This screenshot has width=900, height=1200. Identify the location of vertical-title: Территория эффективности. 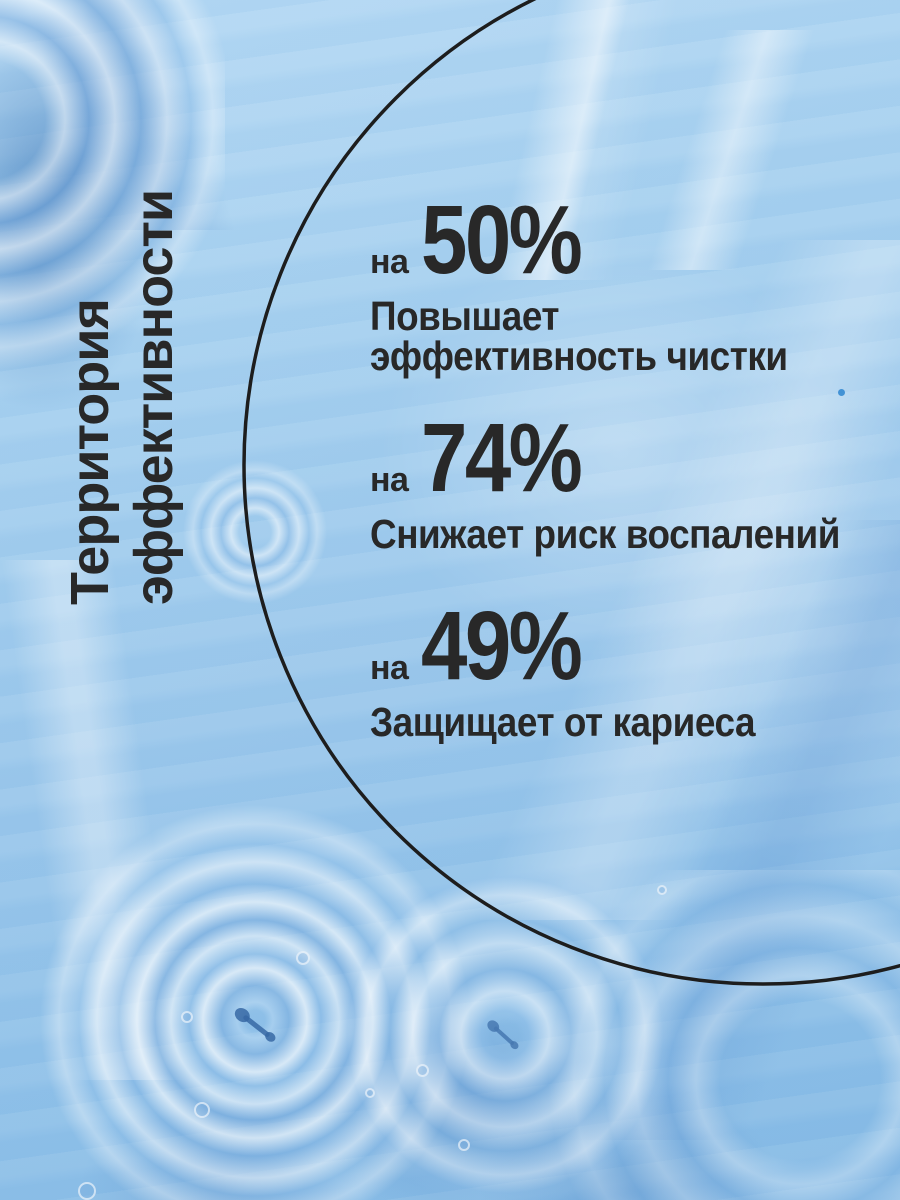
(125, 390).